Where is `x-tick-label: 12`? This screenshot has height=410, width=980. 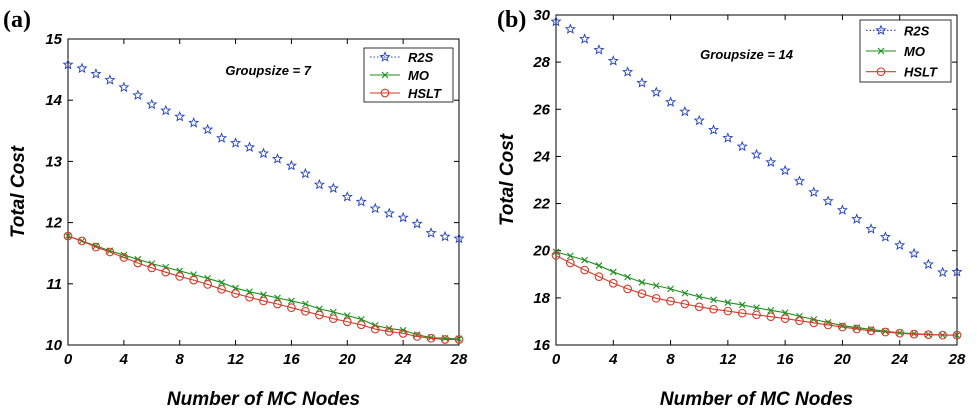 x-tick-label: 12 is located at coordinates (728, 359).